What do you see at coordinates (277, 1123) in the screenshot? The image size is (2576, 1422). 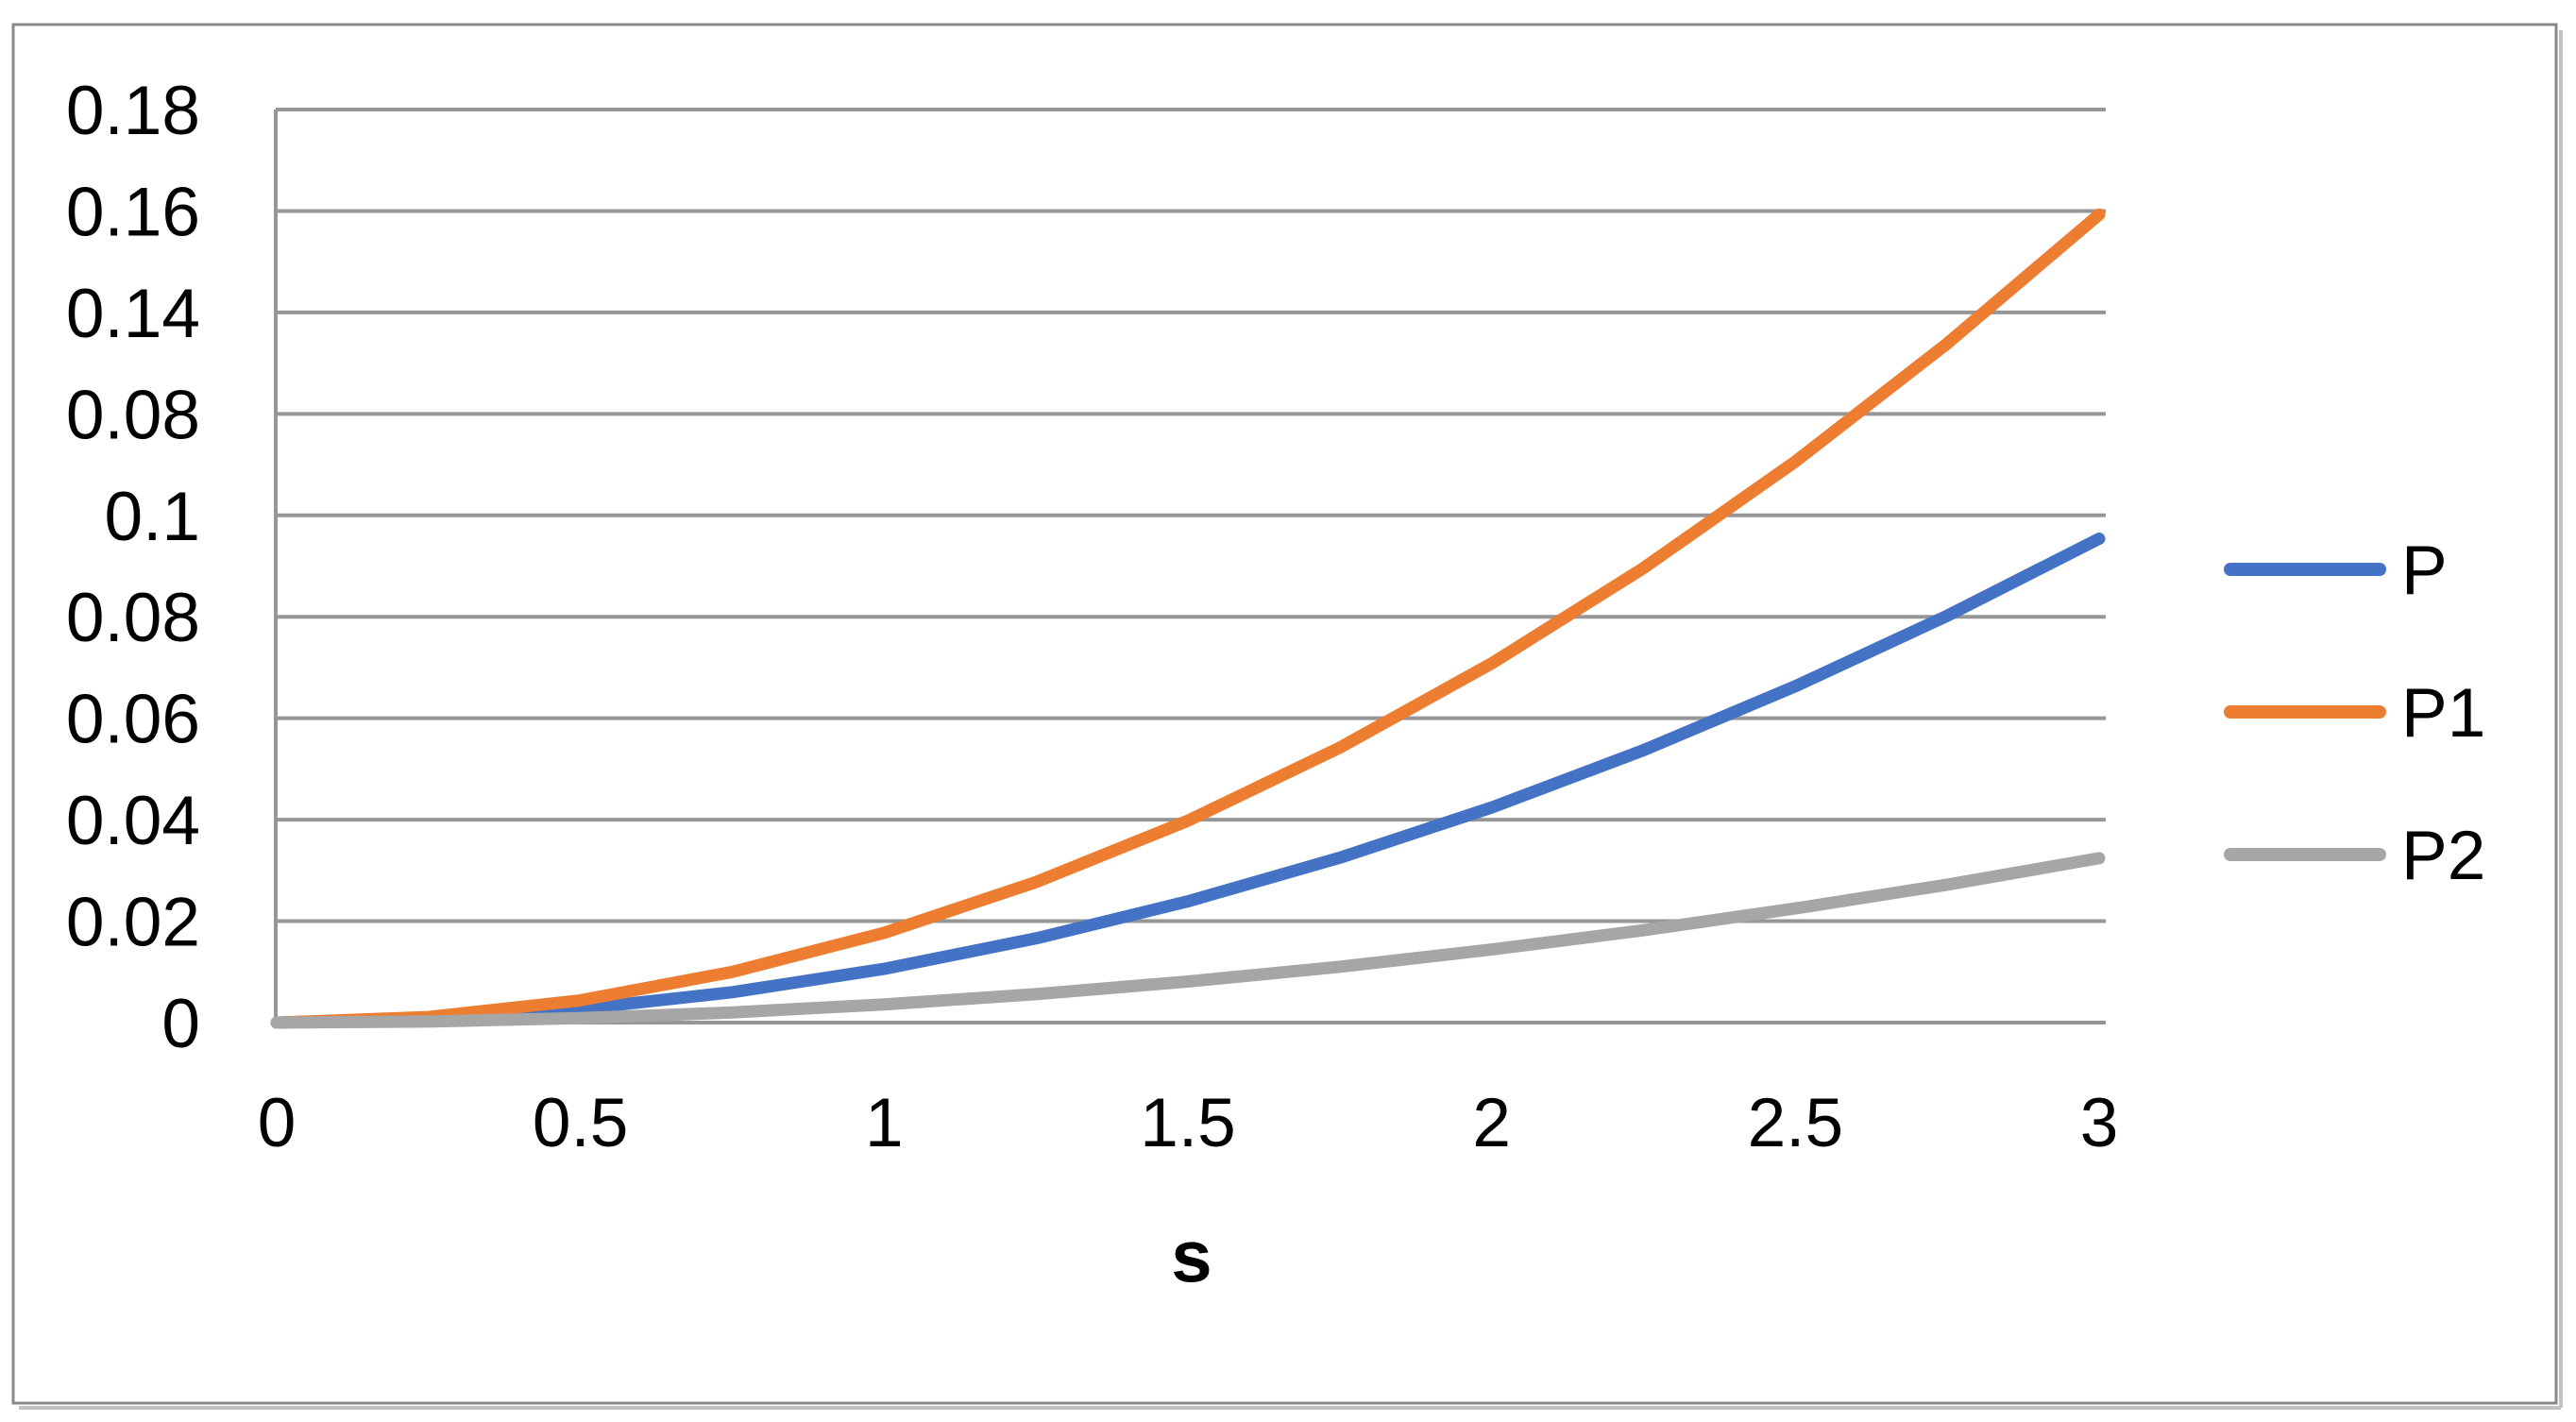 I see `x-tick-label: 0` at bounding box center [277, 1123].